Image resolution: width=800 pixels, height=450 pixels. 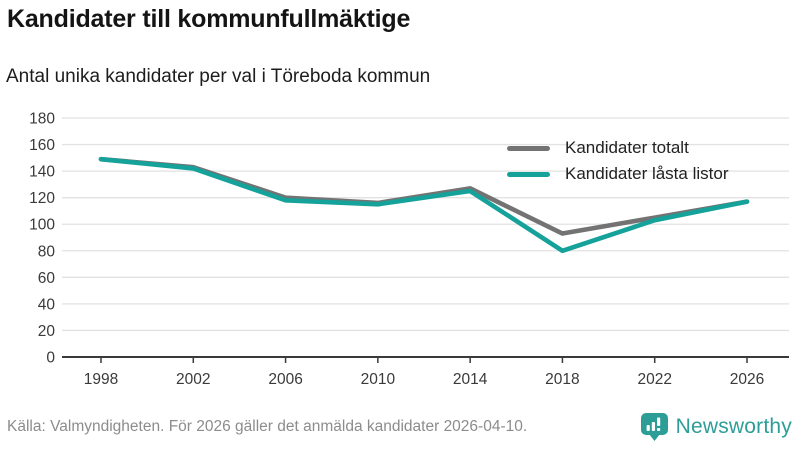 I want to click on legend-item-total: Kandidater totalt, so click(x=617, y=148).